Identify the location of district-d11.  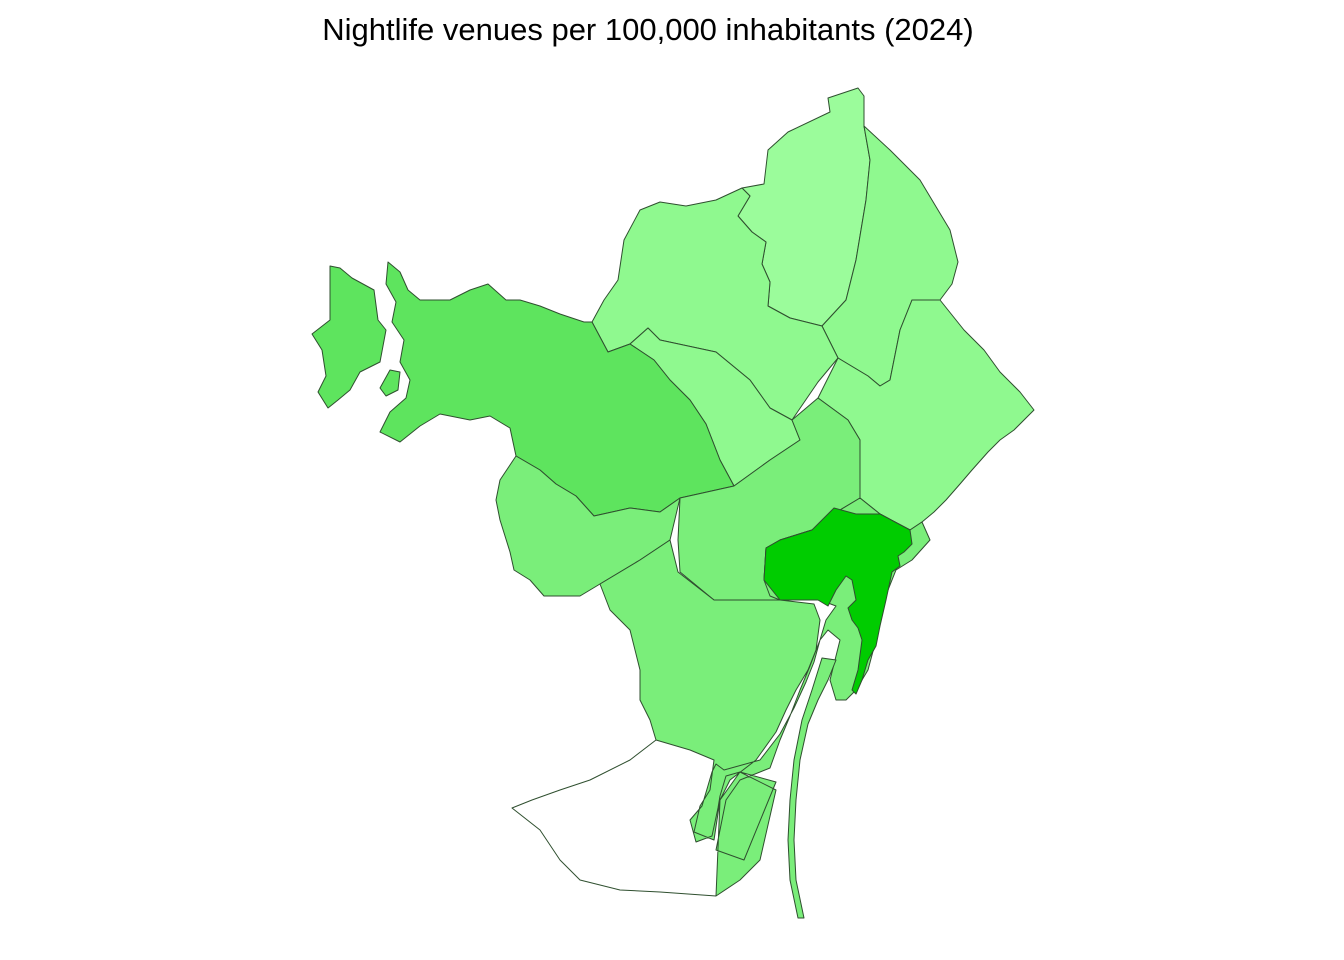
(838, 601).